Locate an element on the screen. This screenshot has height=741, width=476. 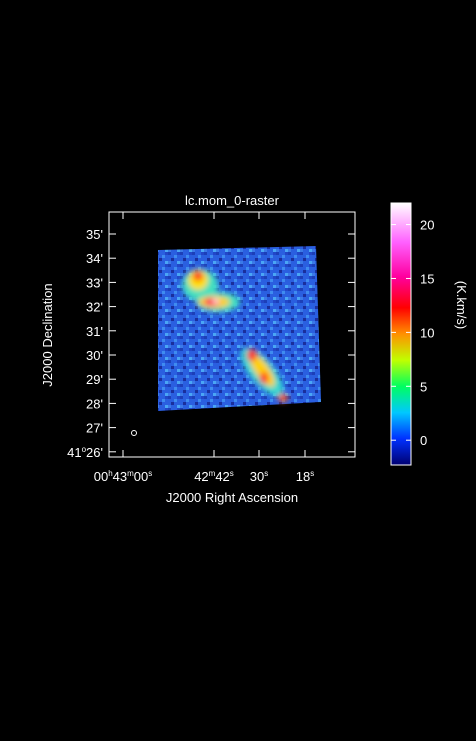
colorbar-tick-label: 20 is located at coordinates (427, 225).